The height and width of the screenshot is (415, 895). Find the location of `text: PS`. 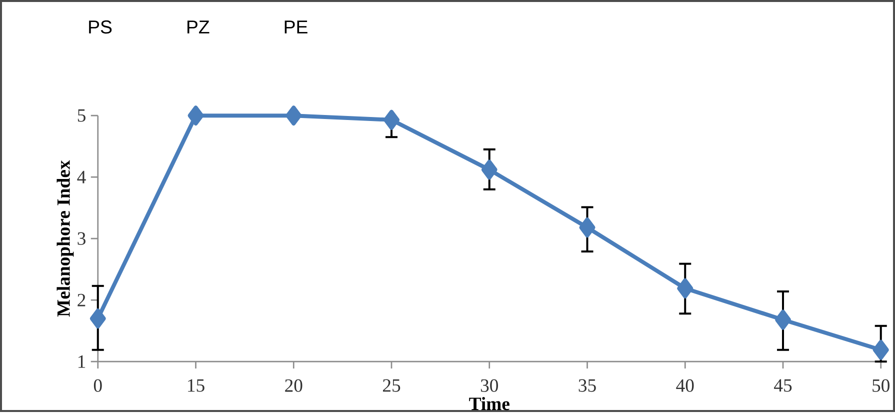

text: PS is located at coordinates (100, 27).